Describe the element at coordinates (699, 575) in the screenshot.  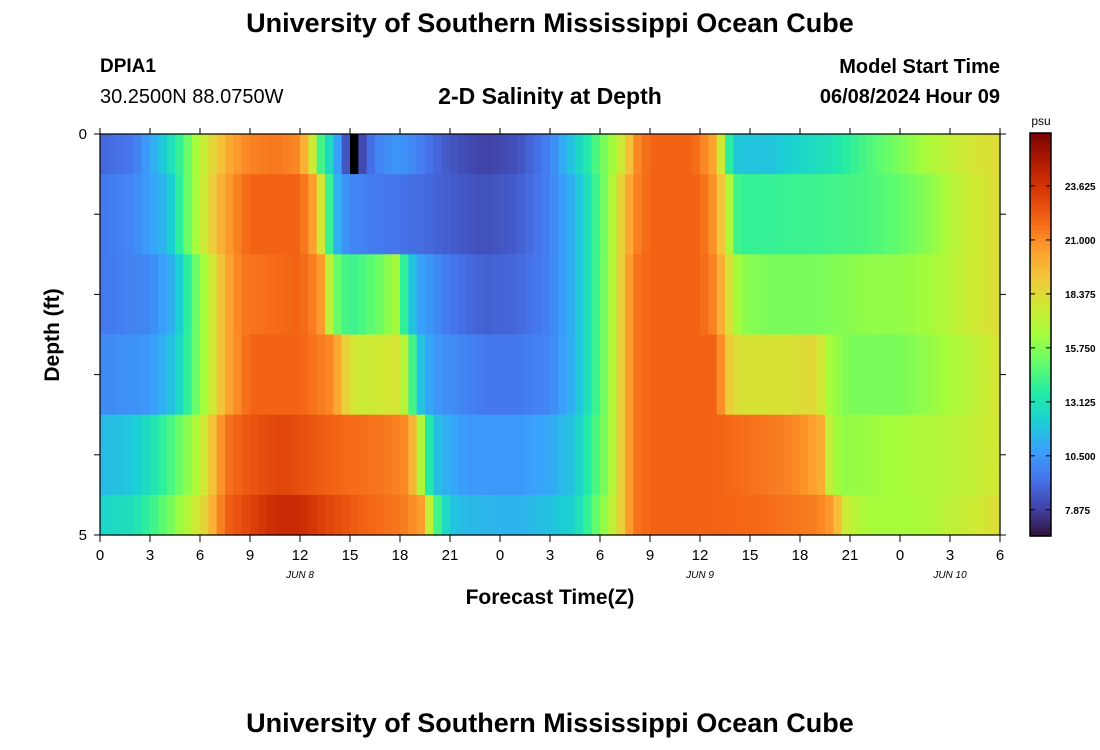
I see `date-label: JUN 9` at that location.